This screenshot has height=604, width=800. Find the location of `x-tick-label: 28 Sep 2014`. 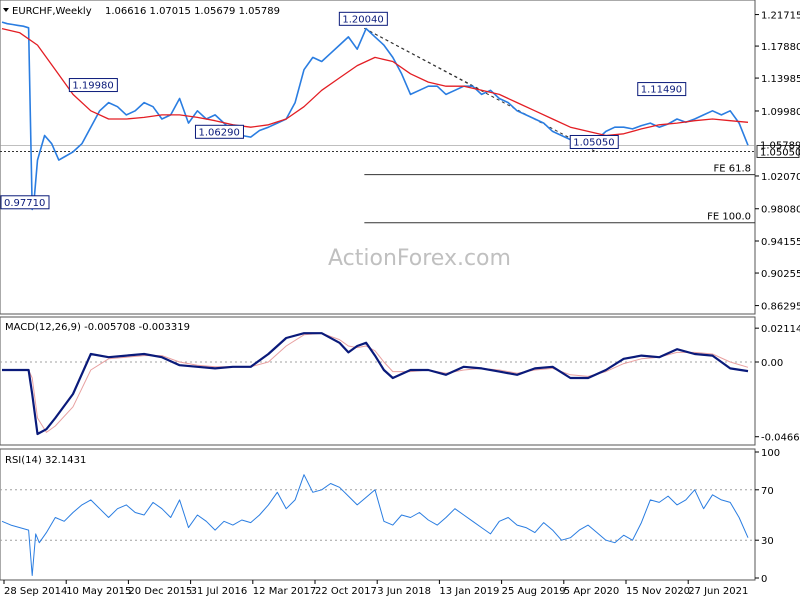

x-tick-label: 28 Sep 2014 is located at coordinates (35, 591).